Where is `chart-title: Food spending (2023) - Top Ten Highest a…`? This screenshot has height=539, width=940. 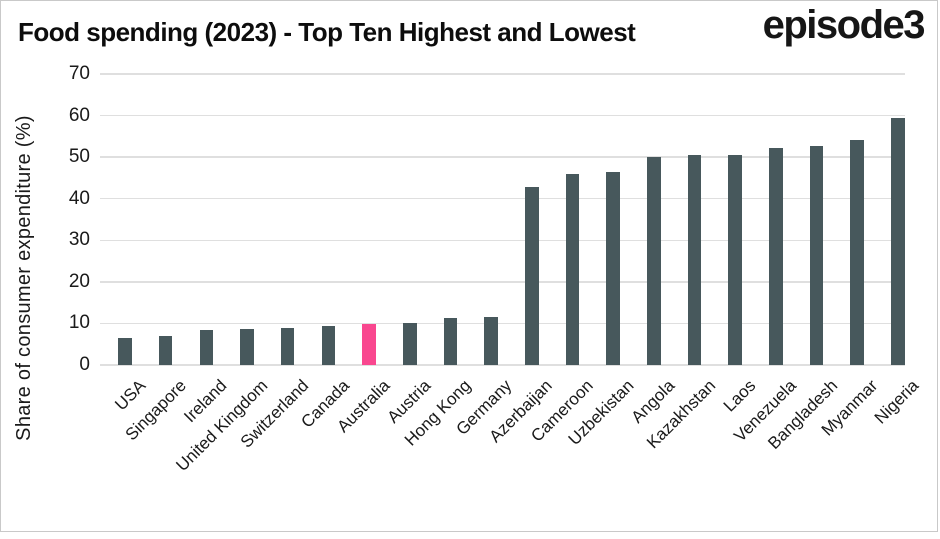 chart-title: Food spending (2023) - Top Ten Highest a… is located at coordinates (327, 32).